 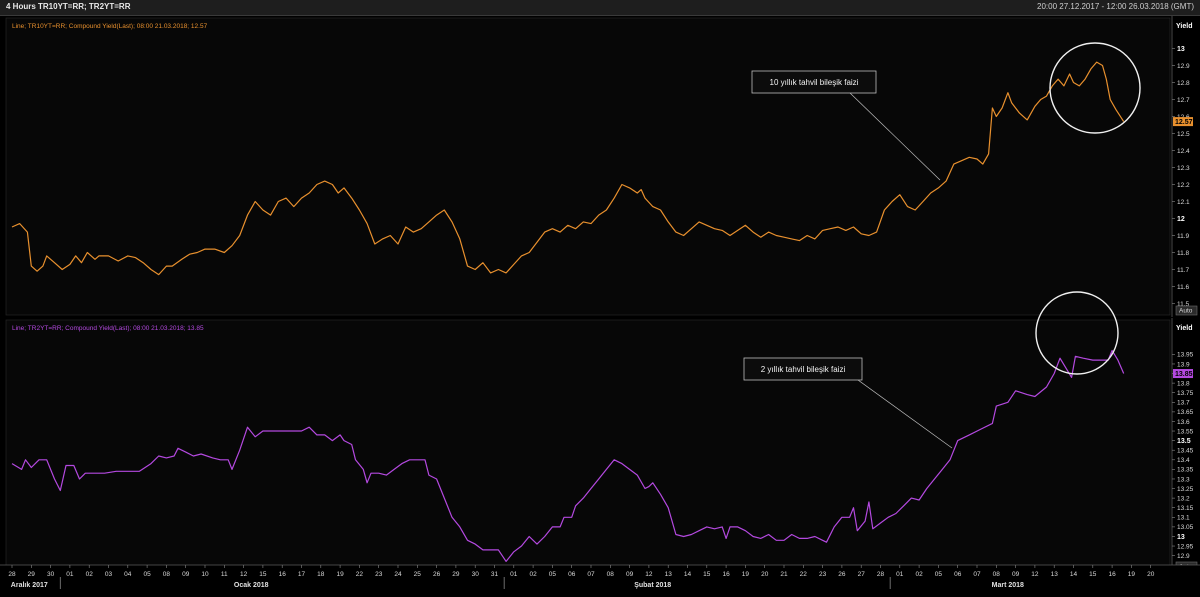 I want to click on x-axis-background, so click(x=600, y=581).